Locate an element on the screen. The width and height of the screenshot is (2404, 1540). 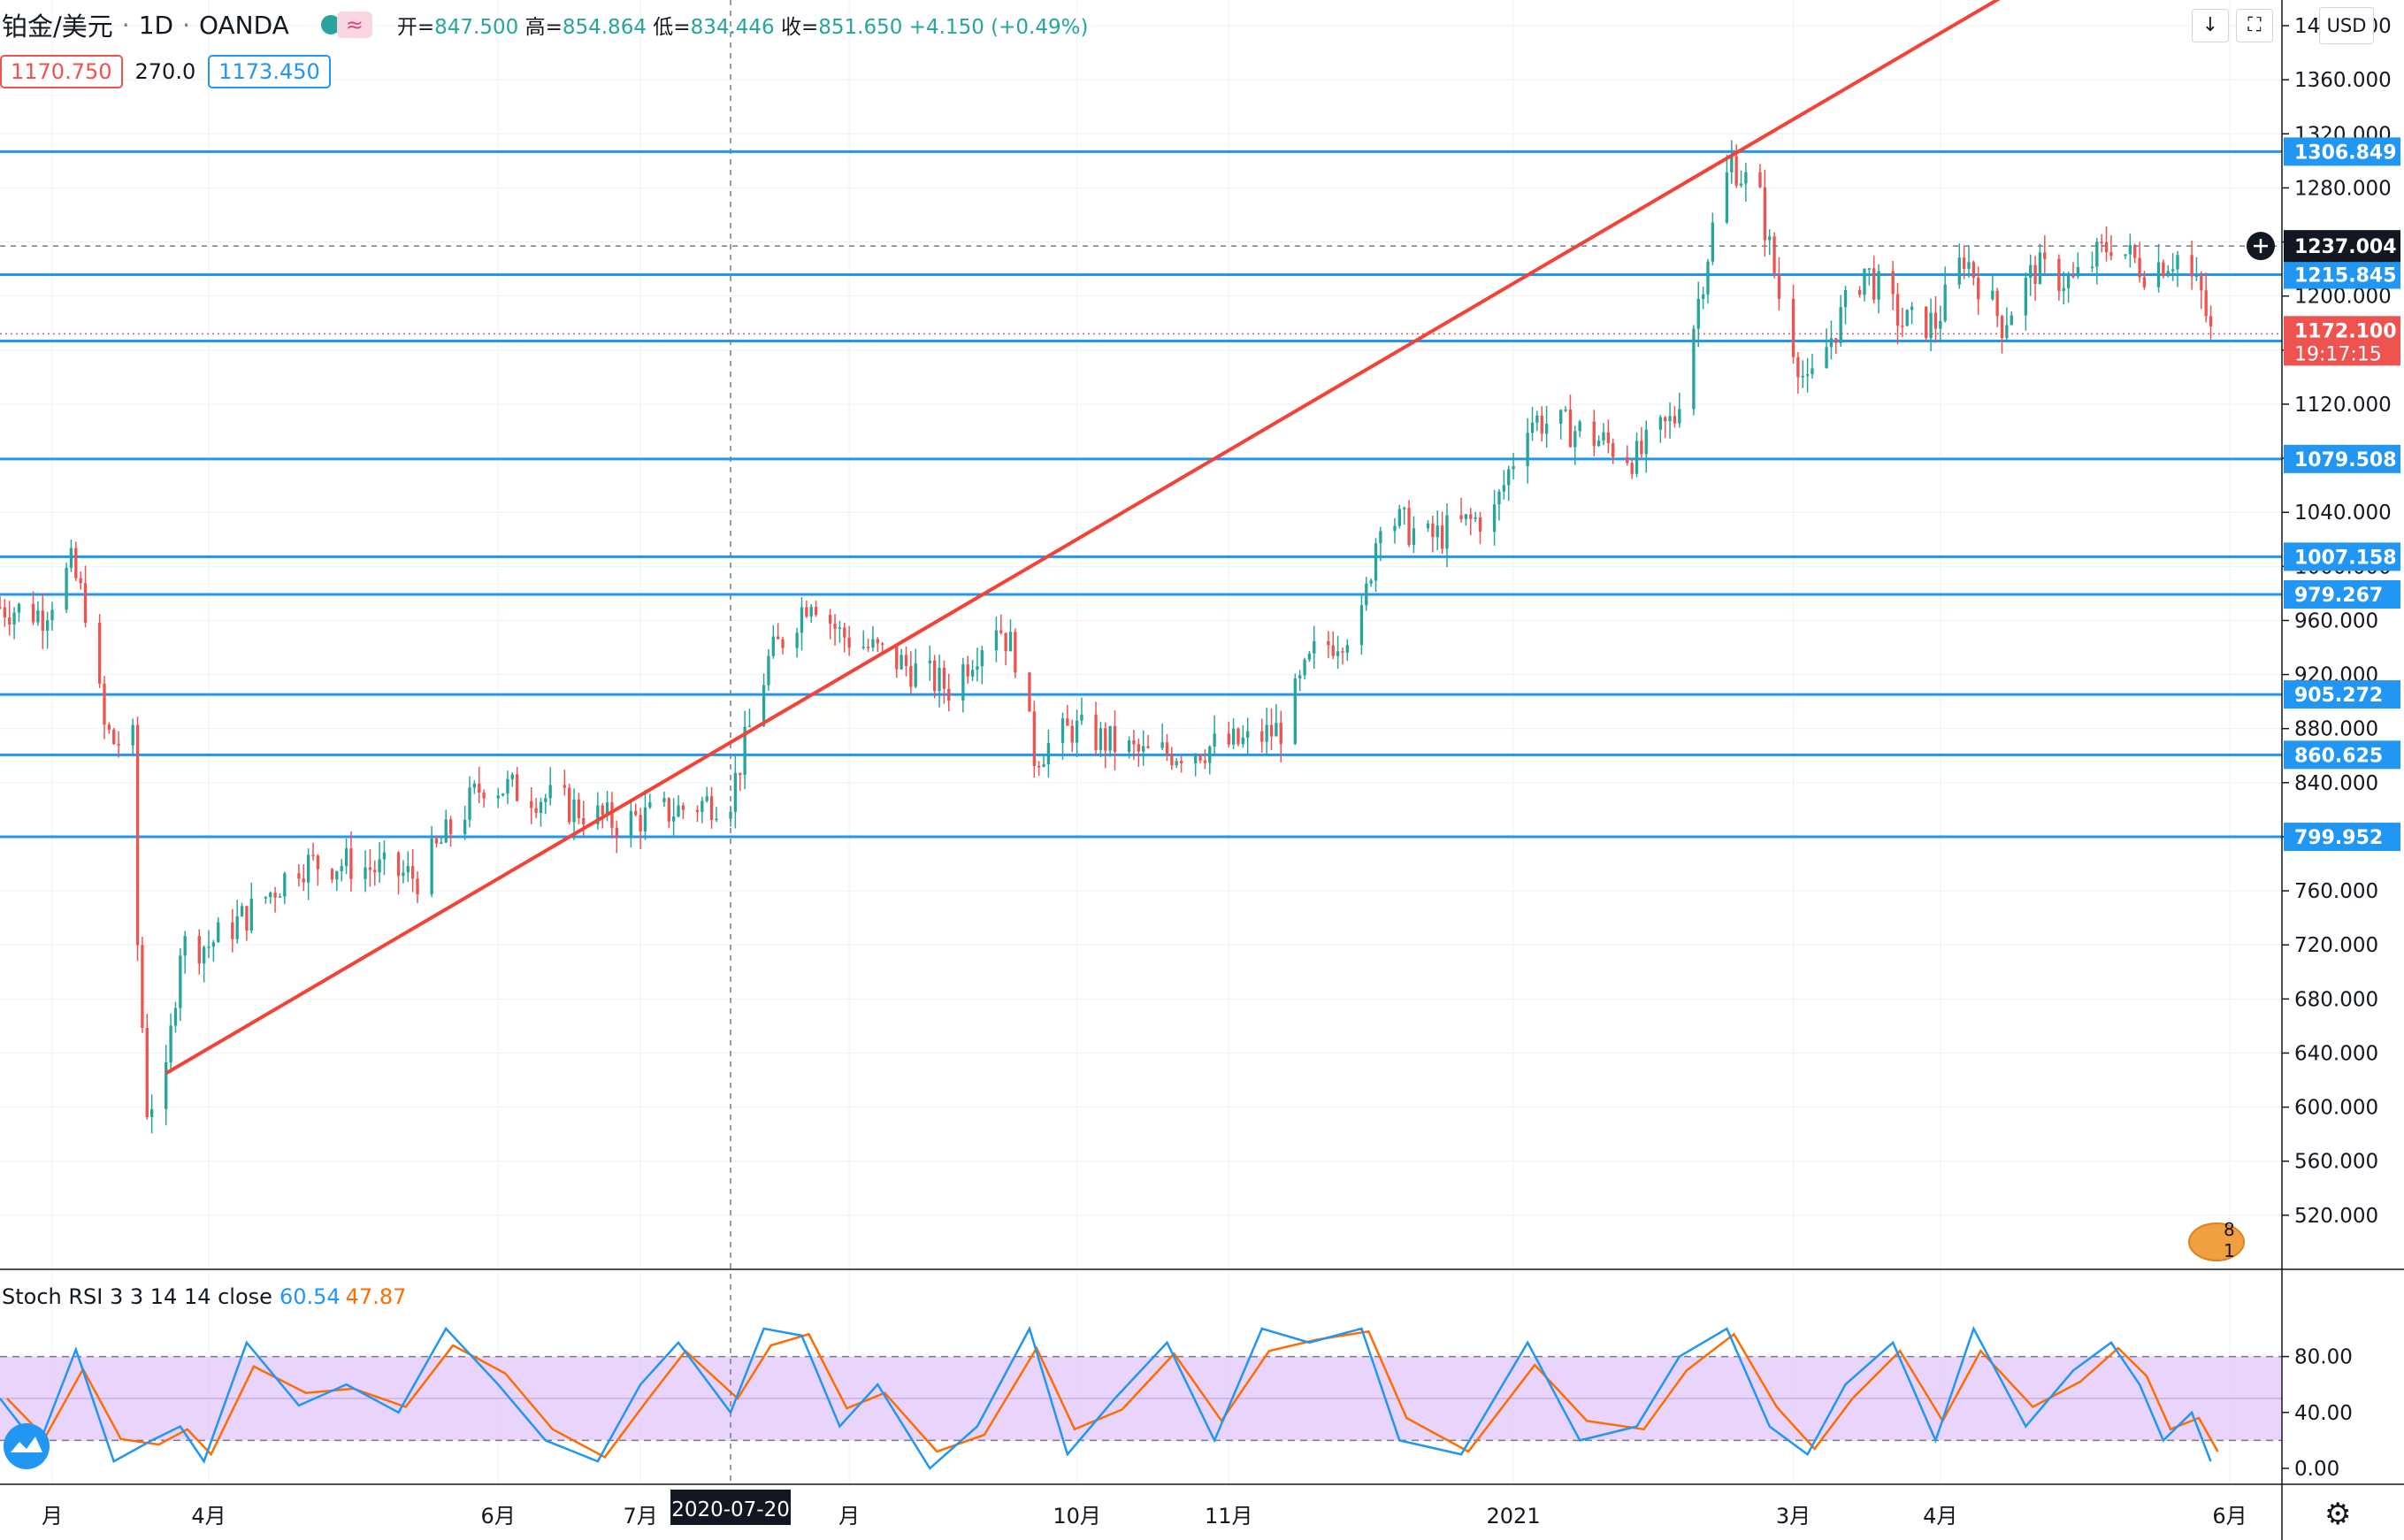
economic-events-icon: 8 1 is located at coordinates (2218, 1240).